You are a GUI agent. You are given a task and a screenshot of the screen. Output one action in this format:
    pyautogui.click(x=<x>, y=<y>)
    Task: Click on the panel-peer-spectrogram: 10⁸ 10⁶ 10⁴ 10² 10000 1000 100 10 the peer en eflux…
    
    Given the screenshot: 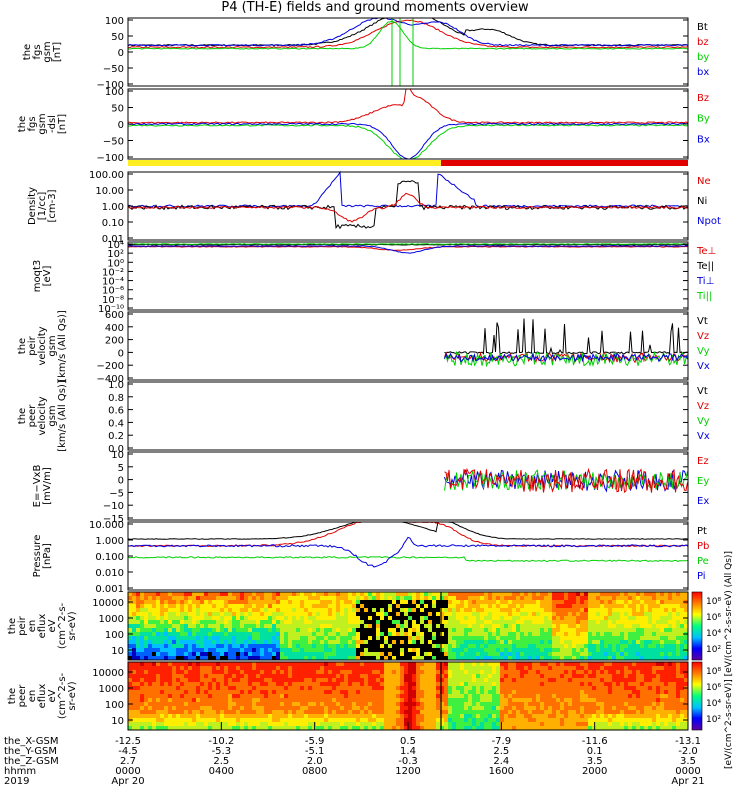 What is the action you would take?
    pyautogui.click(x=364, y=696)
    